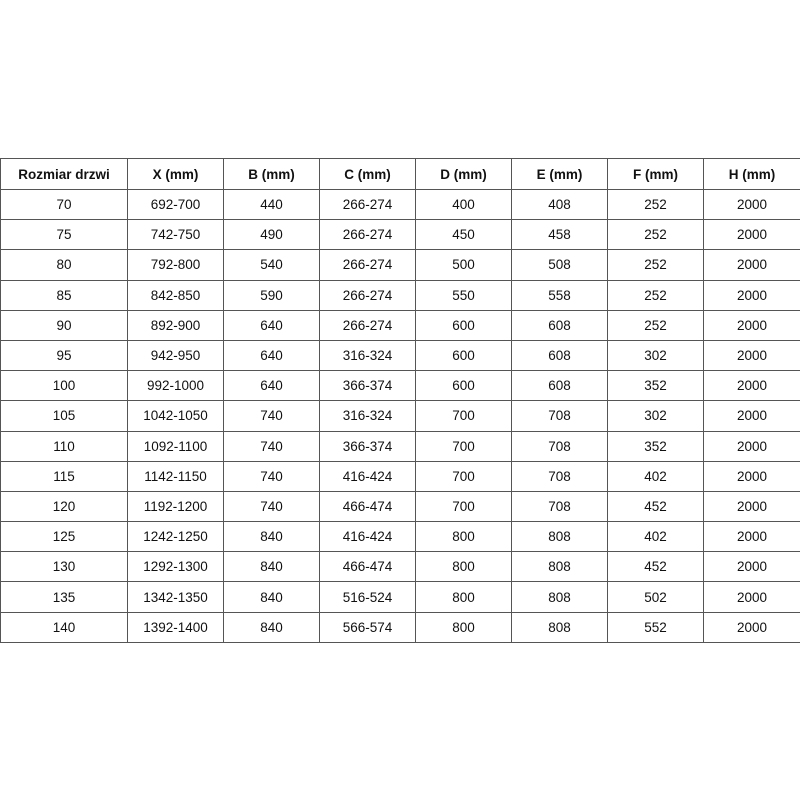 This screenshot has width=800, height=800. I want to click on table-row: 135 1342-1350 840 516-524 800 808 502 2000, so click(400, 597).